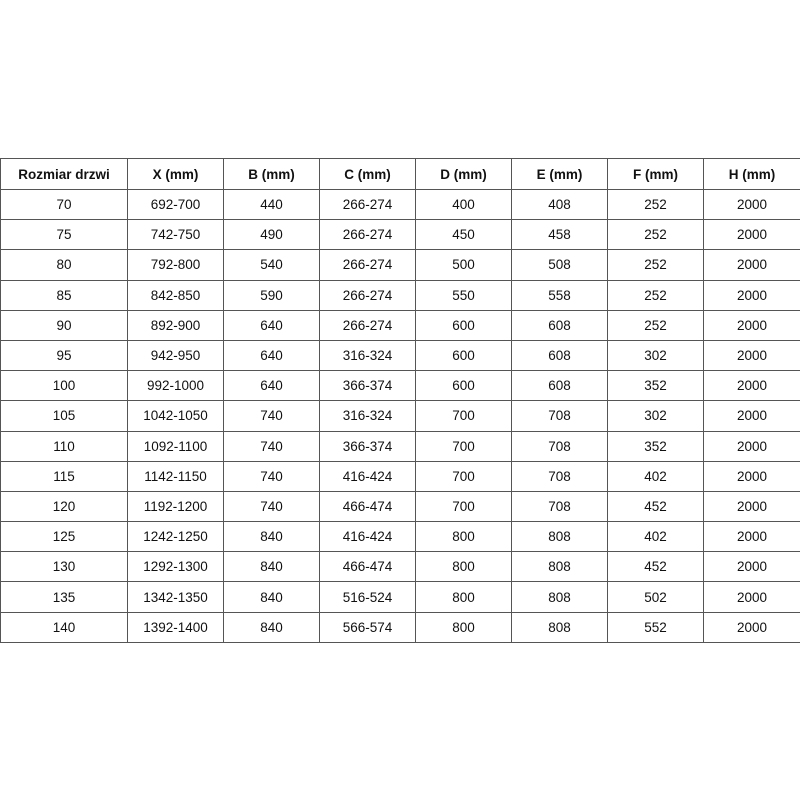 This screenshot has width=800, height=800. I want to click on table-row: 135 1342-1350 840 516-524 800 808 502 2000, so click(400, 597).